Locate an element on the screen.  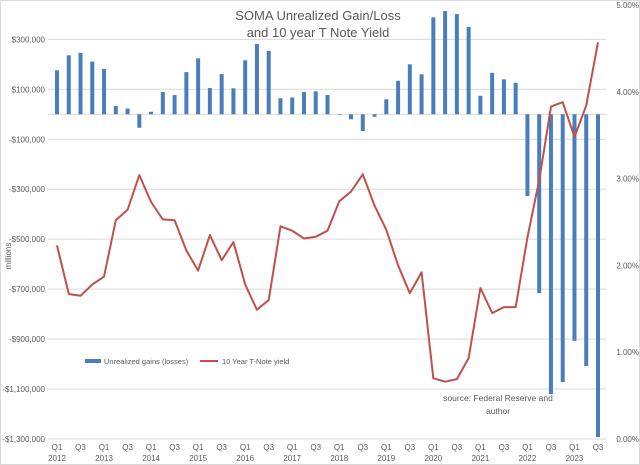
x-tick-year-label: 2012 is located at coordinates (57, 458).